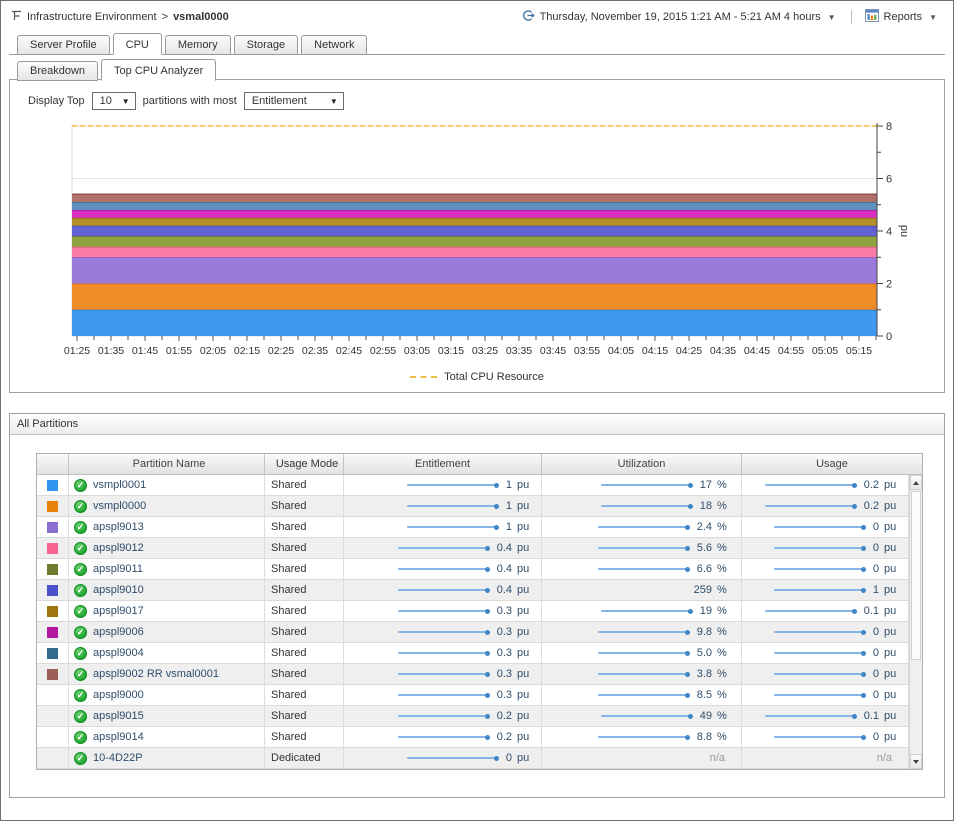 Image resolution: width=954 pixels, height=821 pixels. What do you see at coordinates (118, 695) in the screenshot?
I see `partition-name: apspl9000` at bounding box center [118, 695].